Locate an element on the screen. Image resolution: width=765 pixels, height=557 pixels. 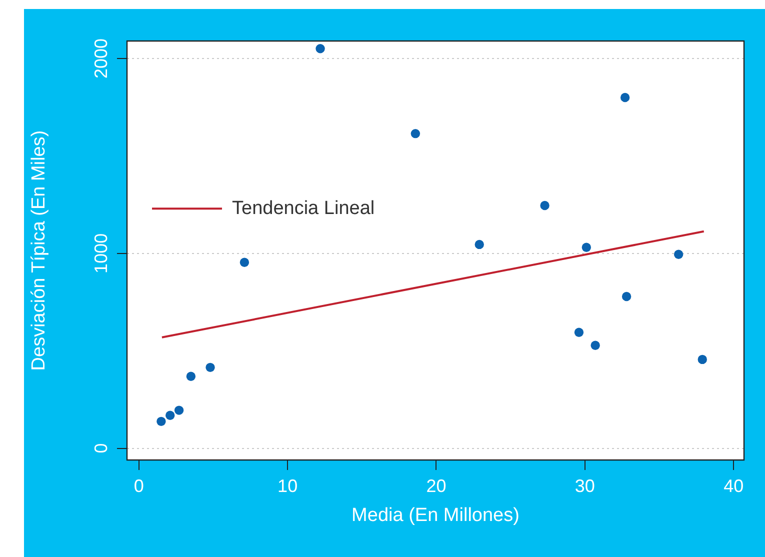
y-tick-label: 2000 is located at coordinates (100, 58).